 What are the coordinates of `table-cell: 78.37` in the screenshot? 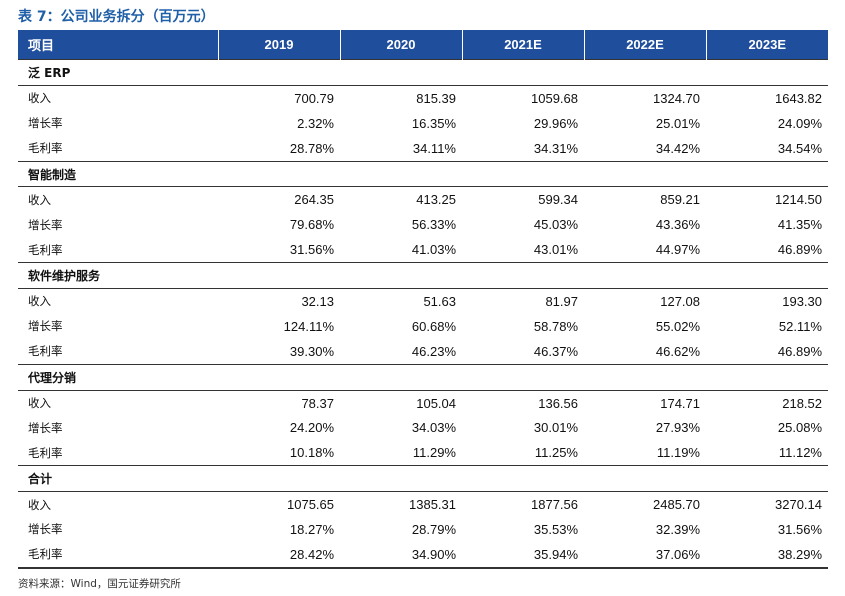 It's located at (317, 403).